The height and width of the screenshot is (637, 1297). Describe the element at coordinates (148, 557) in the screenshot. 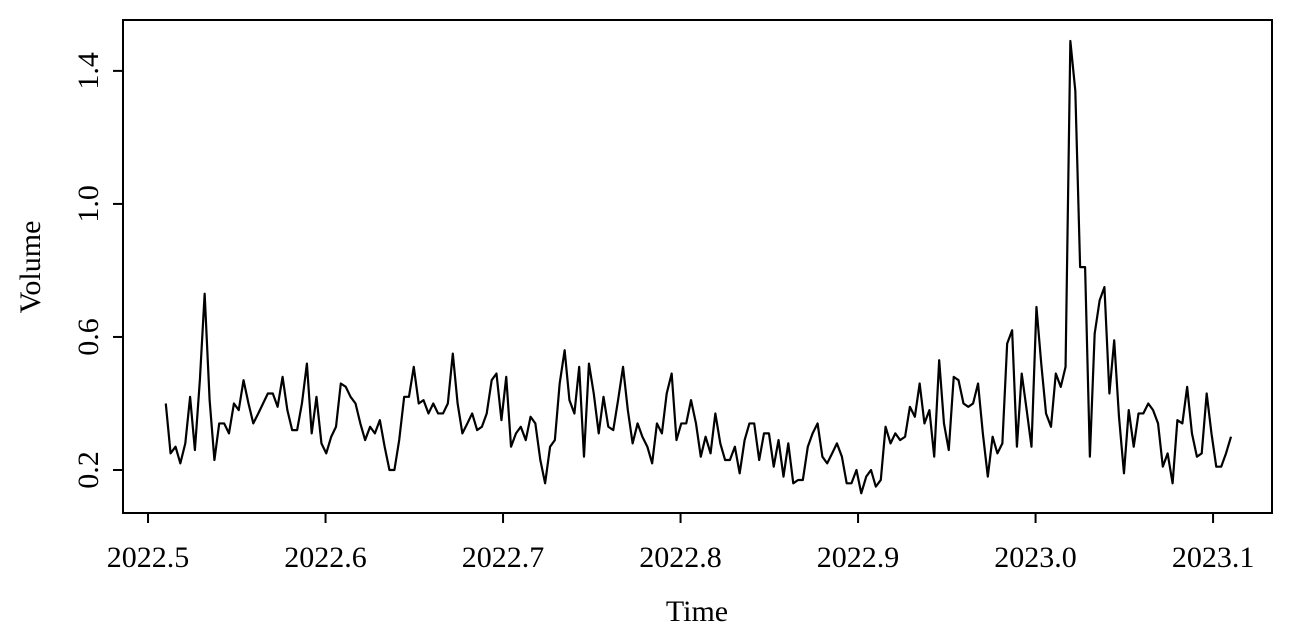

I see `x-tick-label: 2022.5` at that location.